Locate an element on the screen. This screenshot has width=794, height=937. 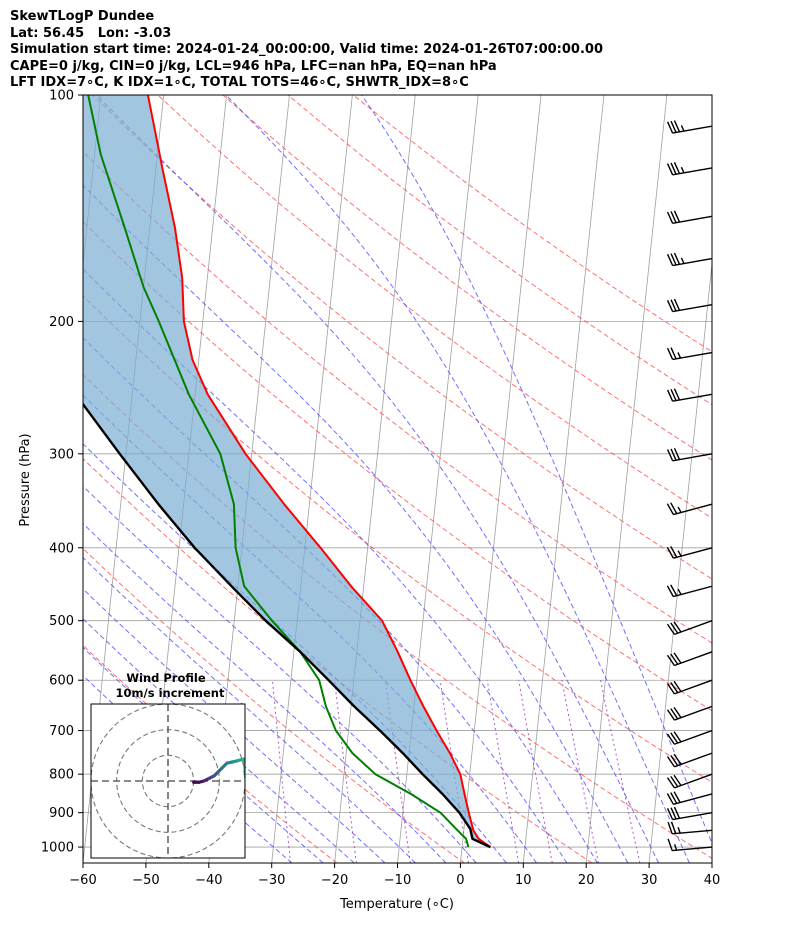
x-tick-label: 20 is located at coordinates (586, 880).